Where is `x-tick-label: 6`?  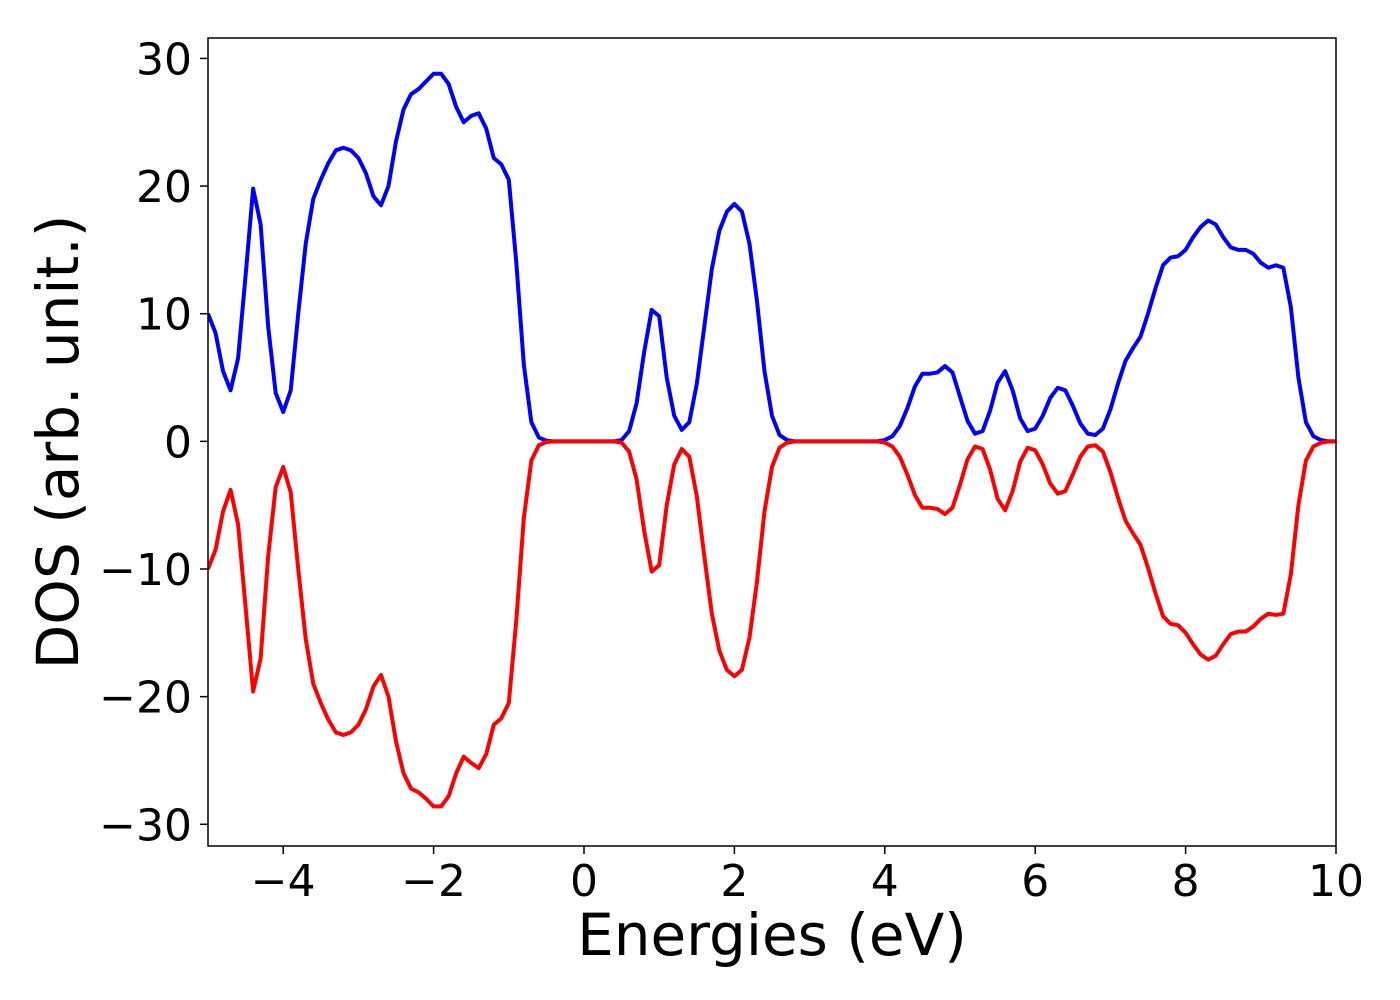
x-tick-label: 6 is located at coordinates (1035, 881).